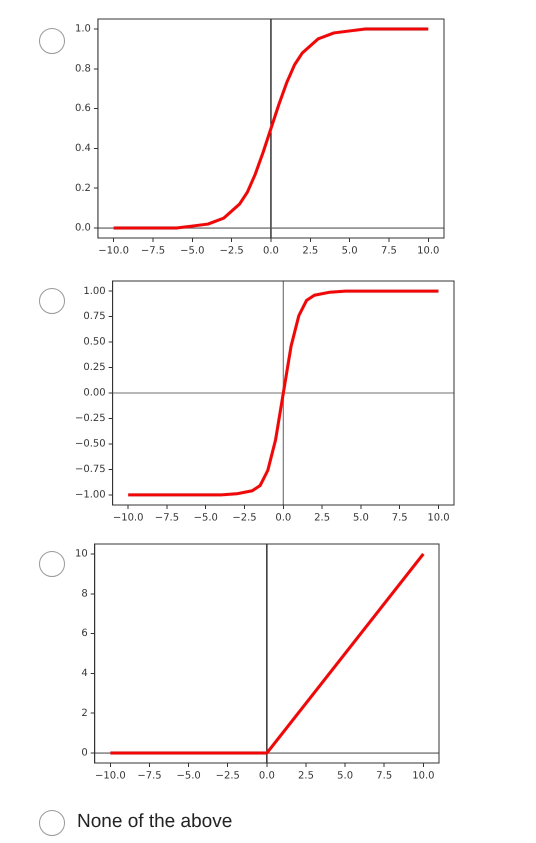 Image resolution: width=536 pixels, height=843 pixels. I want to click on y-tick-label: 0.6, so click(82, 108).